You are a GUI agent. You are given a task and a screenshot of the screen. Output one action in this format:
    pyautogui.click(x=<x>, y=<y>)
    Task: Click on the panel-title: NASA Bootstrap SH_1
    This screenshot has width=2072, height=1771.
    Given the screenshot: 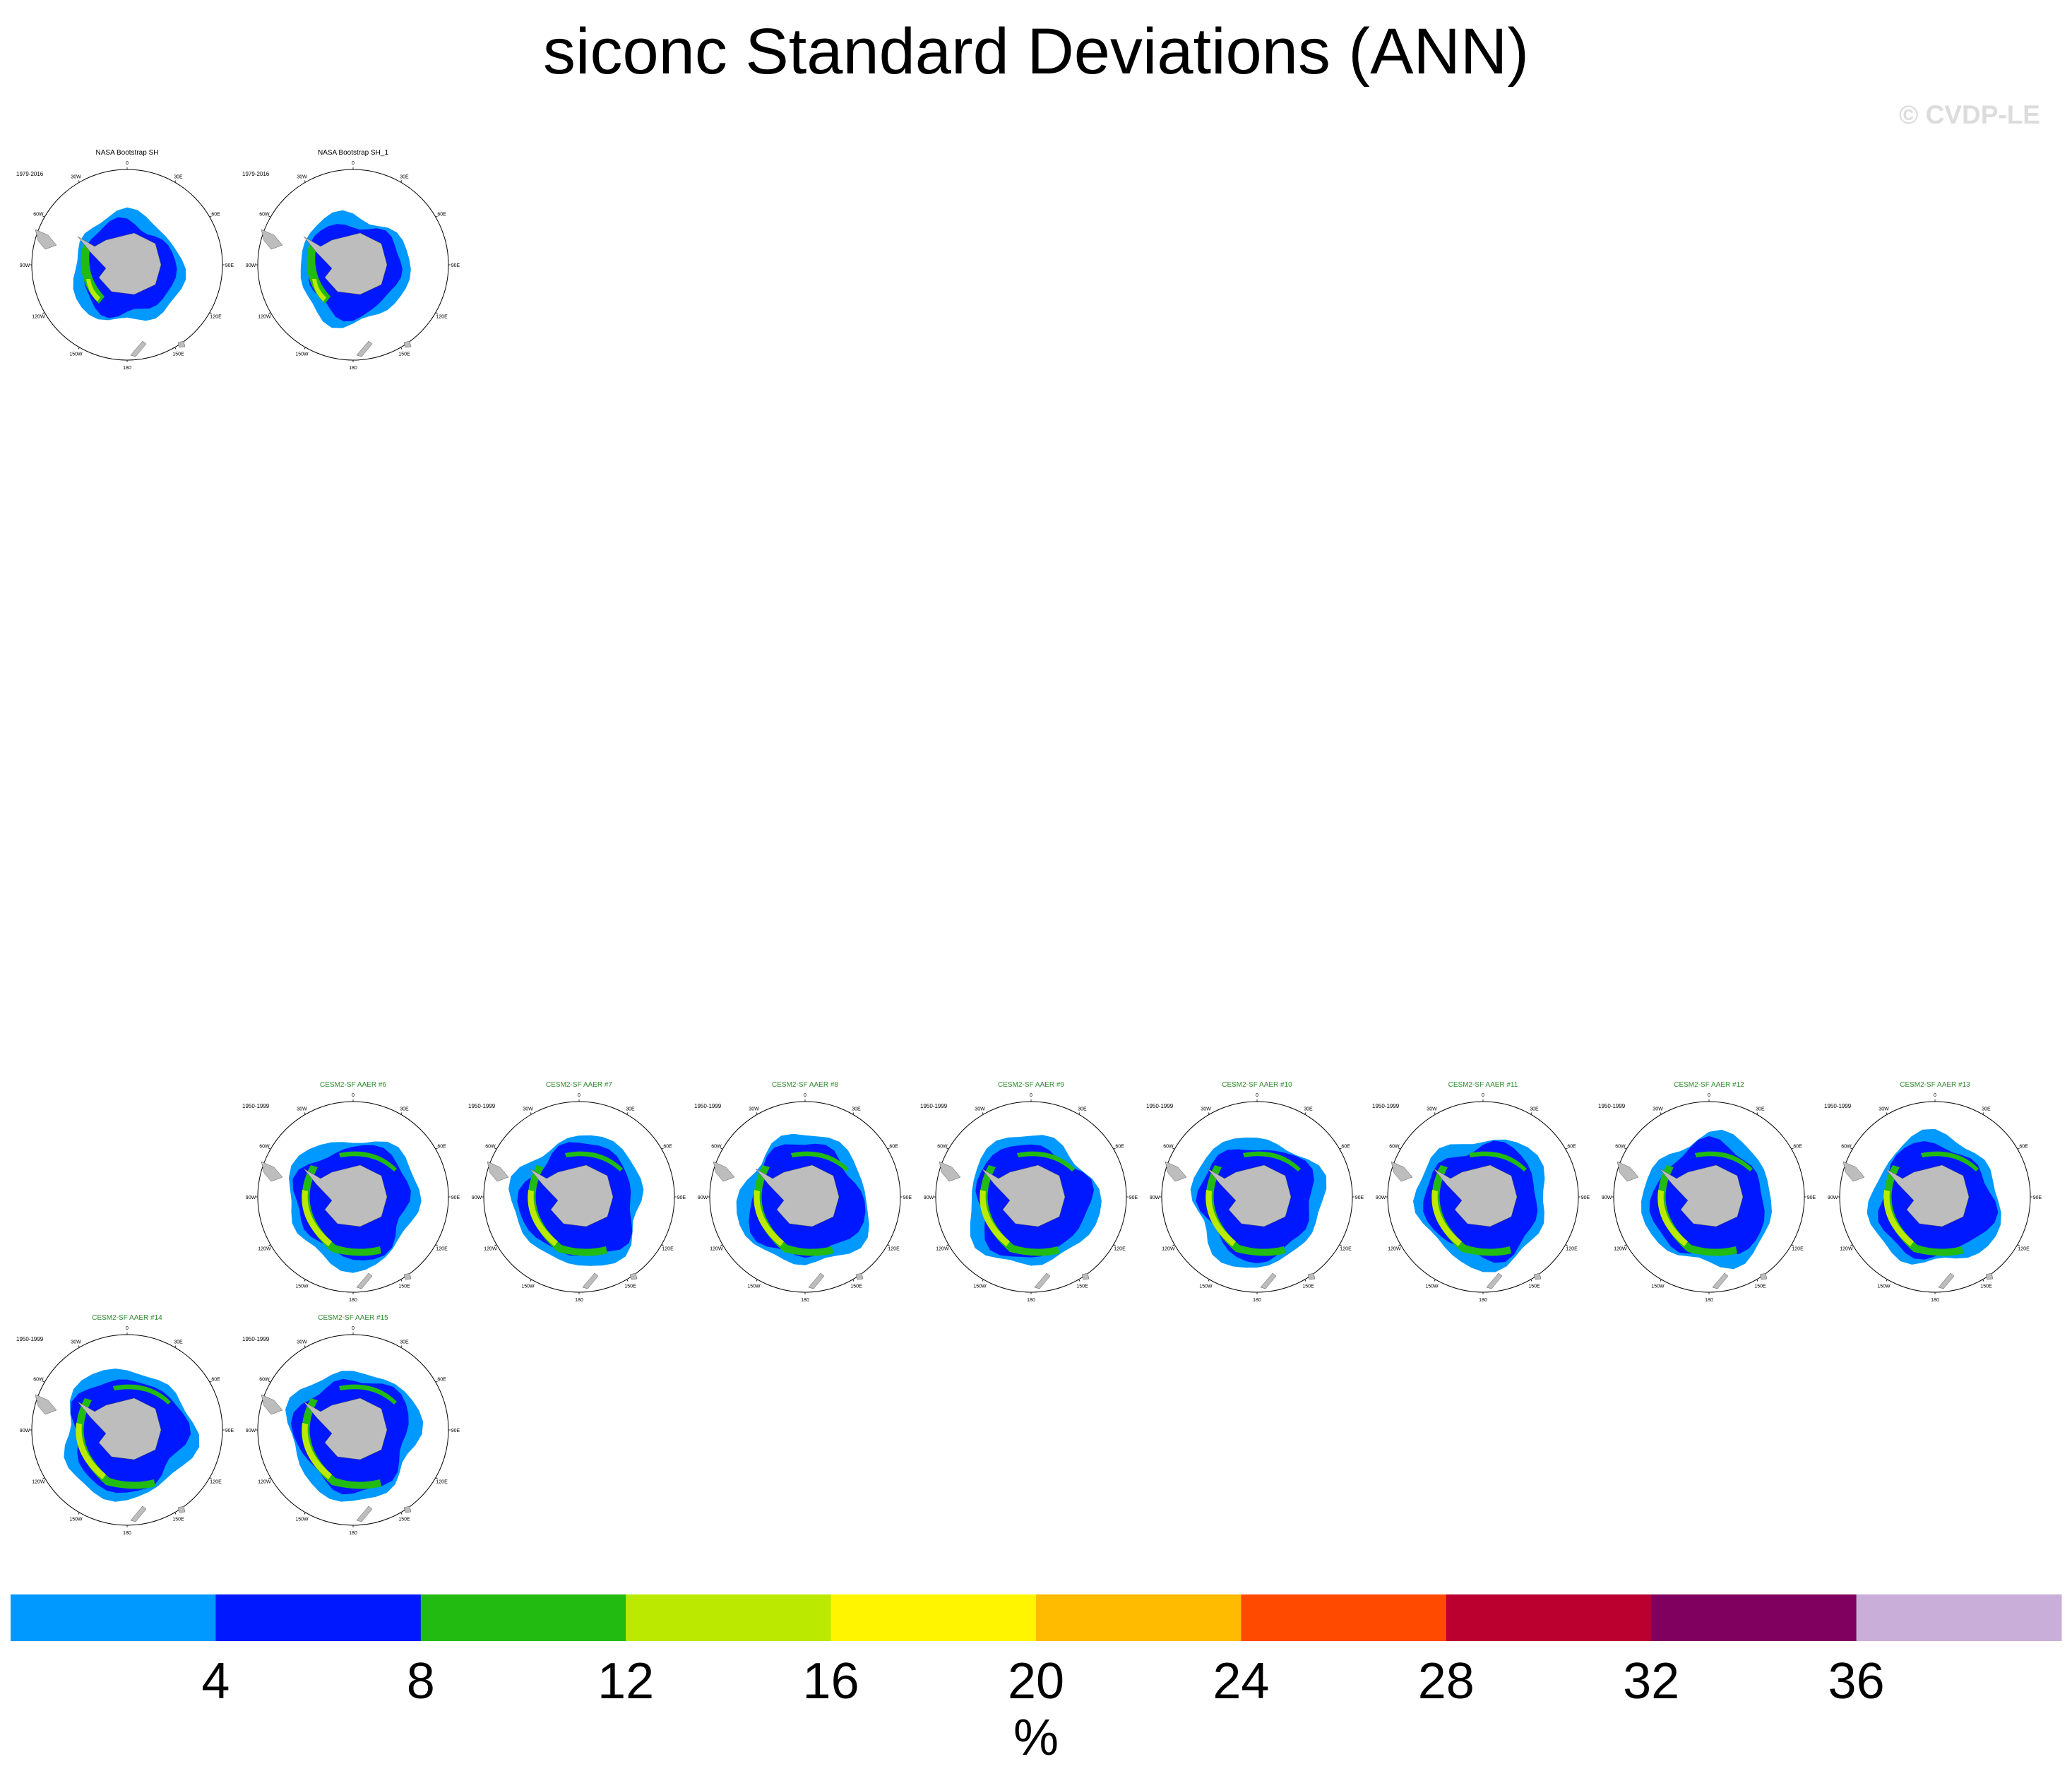 What is the action you would take?
    pyautogui.click(x=353, y=153)
    